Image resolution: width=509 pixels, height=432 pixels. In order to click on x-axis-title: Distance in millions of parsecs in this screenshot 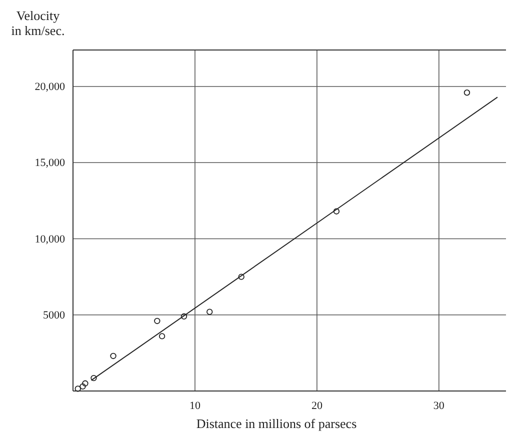, I will do `click(276, 423)`.